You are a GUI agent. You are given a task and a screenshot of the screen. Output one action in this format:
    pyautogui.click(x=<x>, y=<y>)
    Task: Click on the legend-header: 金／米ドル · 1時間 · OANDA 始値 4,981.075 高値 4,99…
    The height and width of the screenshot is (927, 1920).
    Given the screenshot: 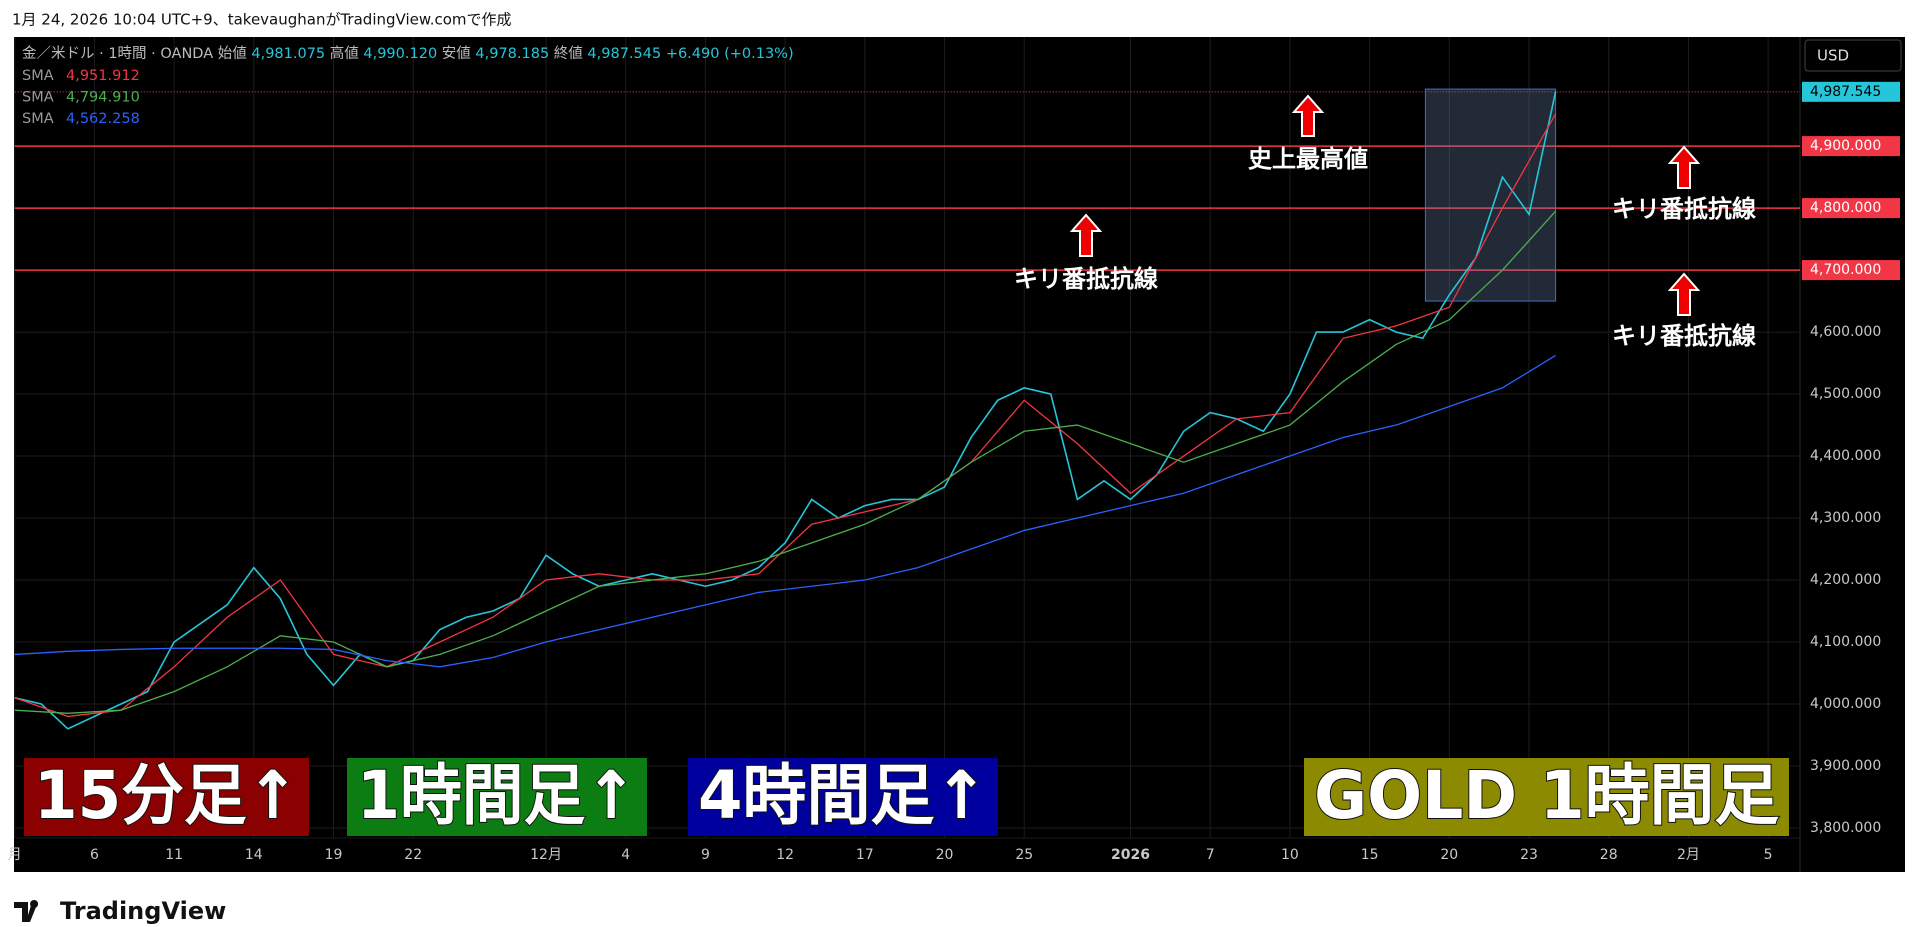 What is the action you would take?
    pyautogui.click(x=408, y=53)
    